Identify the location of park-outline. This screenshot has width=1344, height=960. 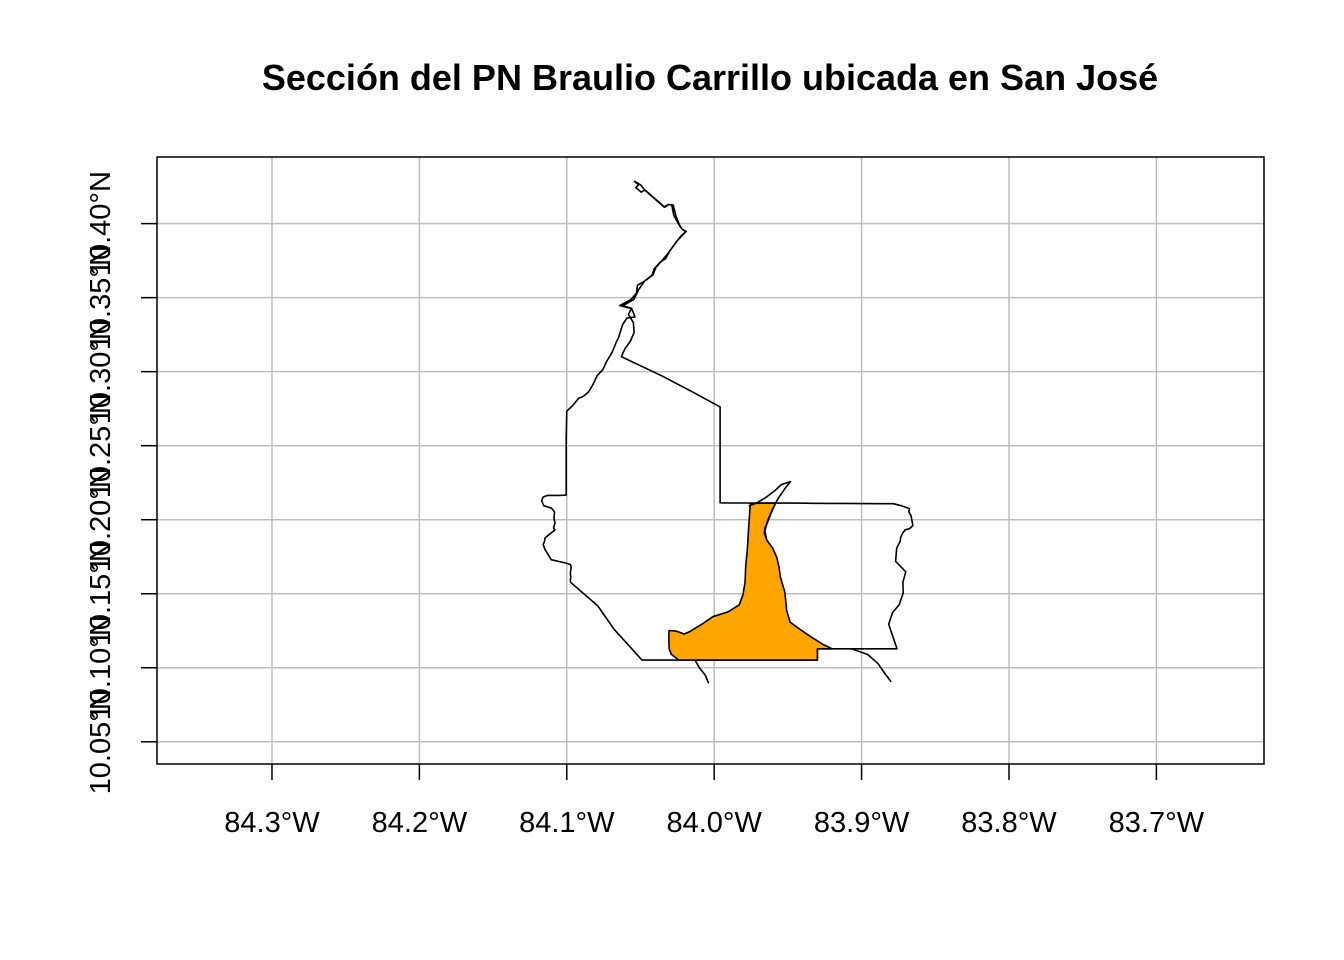
(727, 420).